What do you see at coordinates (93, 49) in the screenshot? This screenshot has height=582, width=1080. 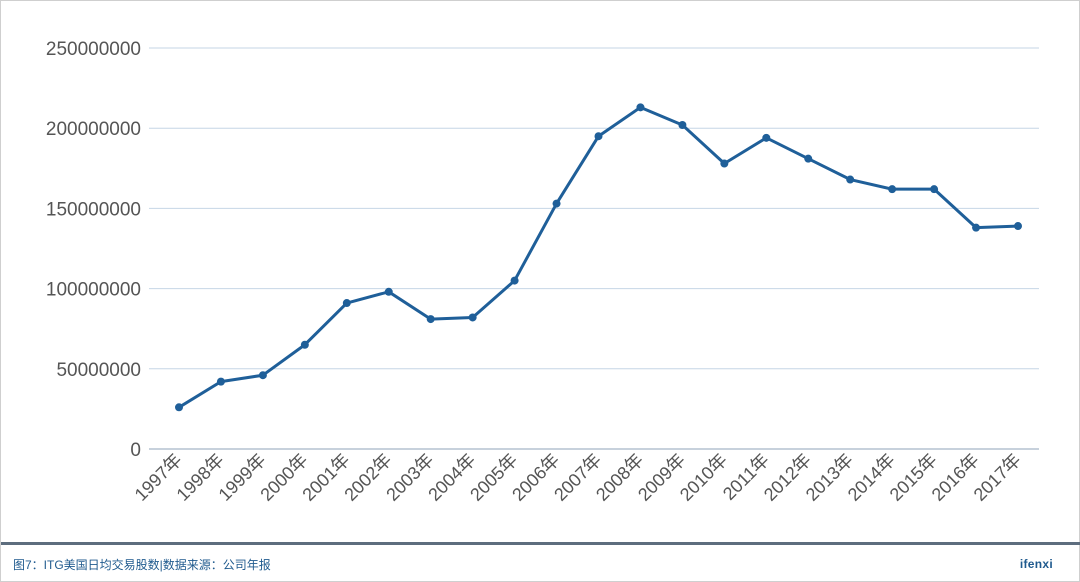 I see `y-tick-label: 250000000` at bounding box center [93, 49].